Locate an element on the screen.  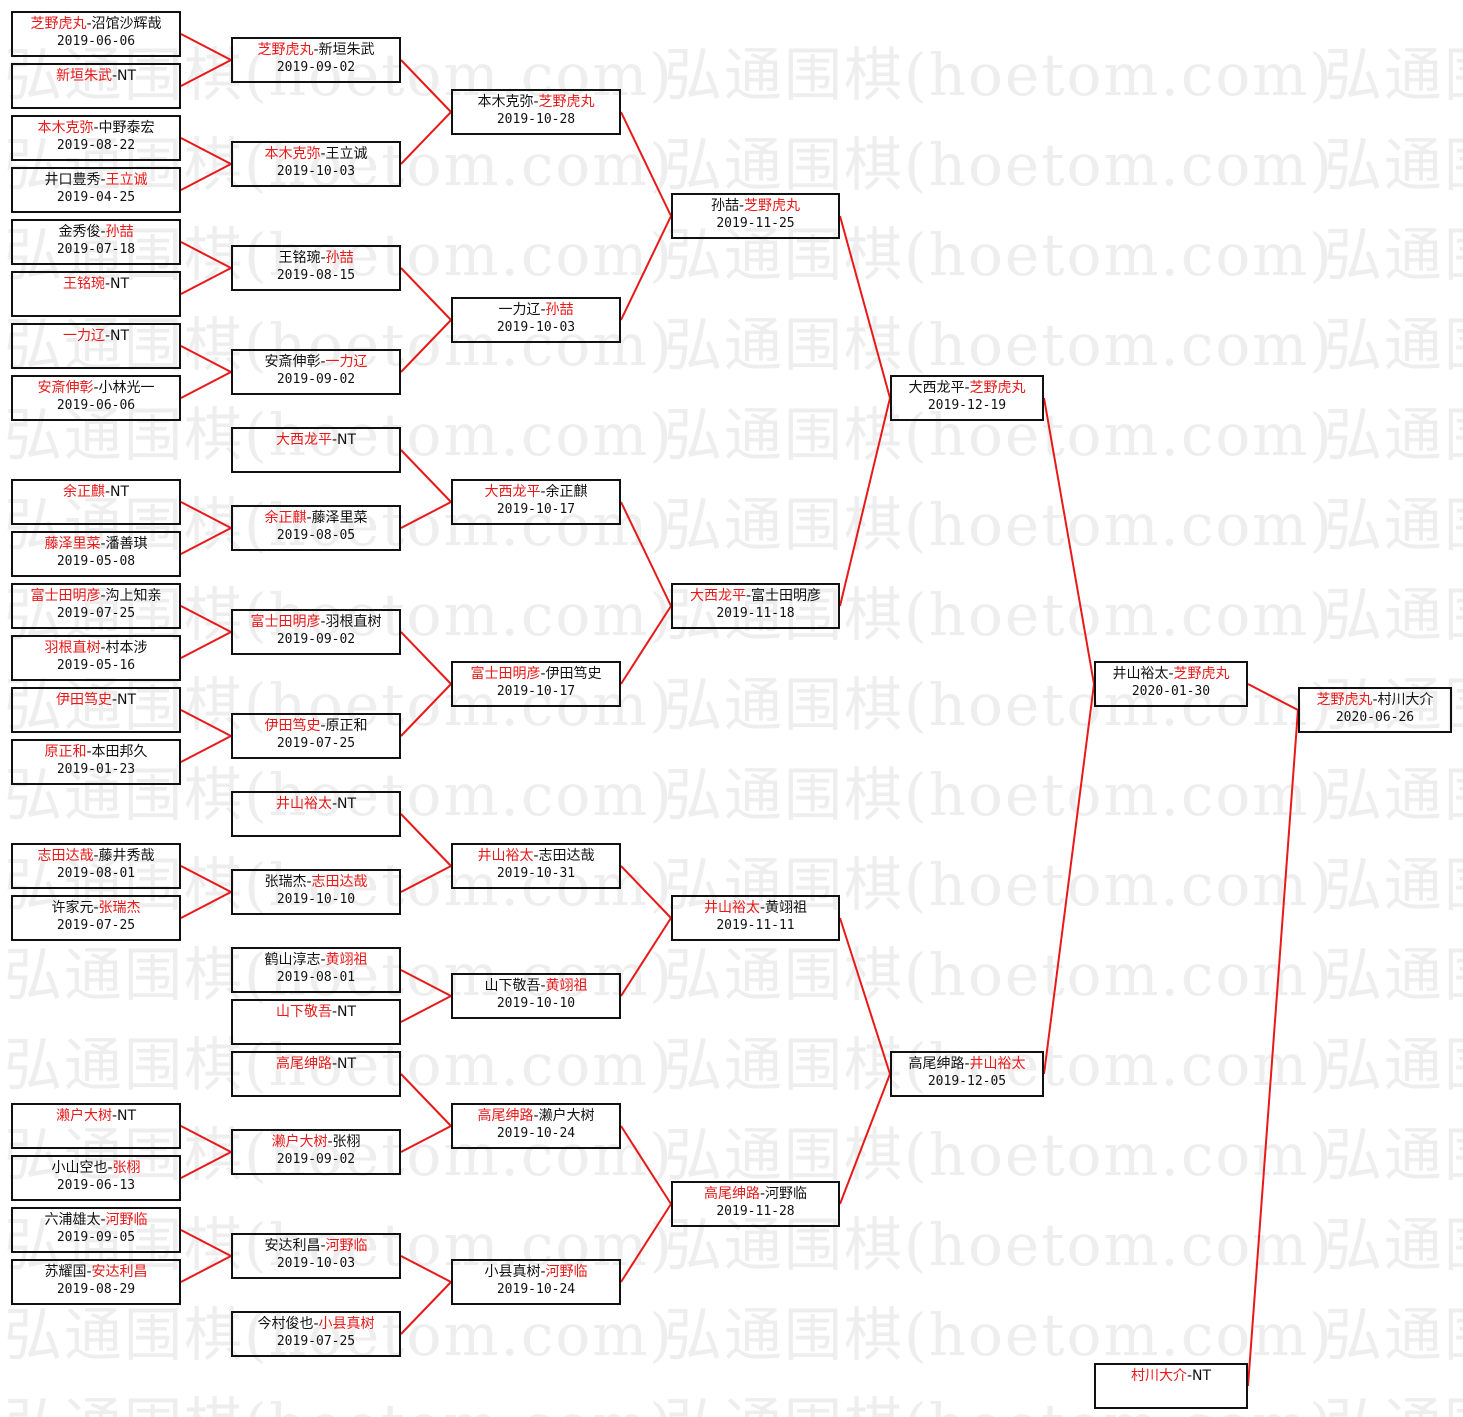
match-box: 山下敬吾-黄翊祖 2019-10-10 is located at coordinates (536, 996).